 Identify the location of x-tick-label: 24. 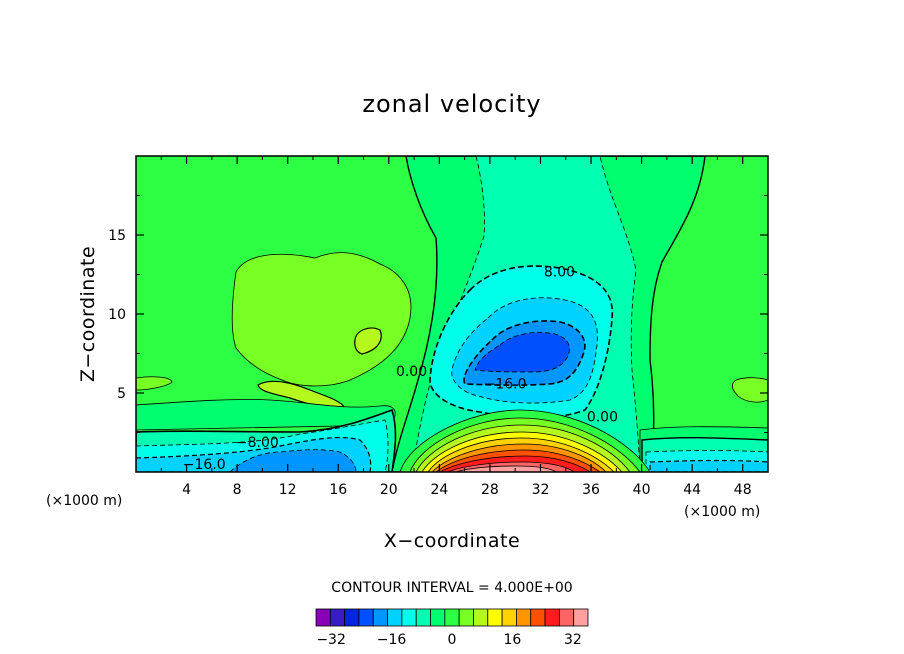
(439, 490).